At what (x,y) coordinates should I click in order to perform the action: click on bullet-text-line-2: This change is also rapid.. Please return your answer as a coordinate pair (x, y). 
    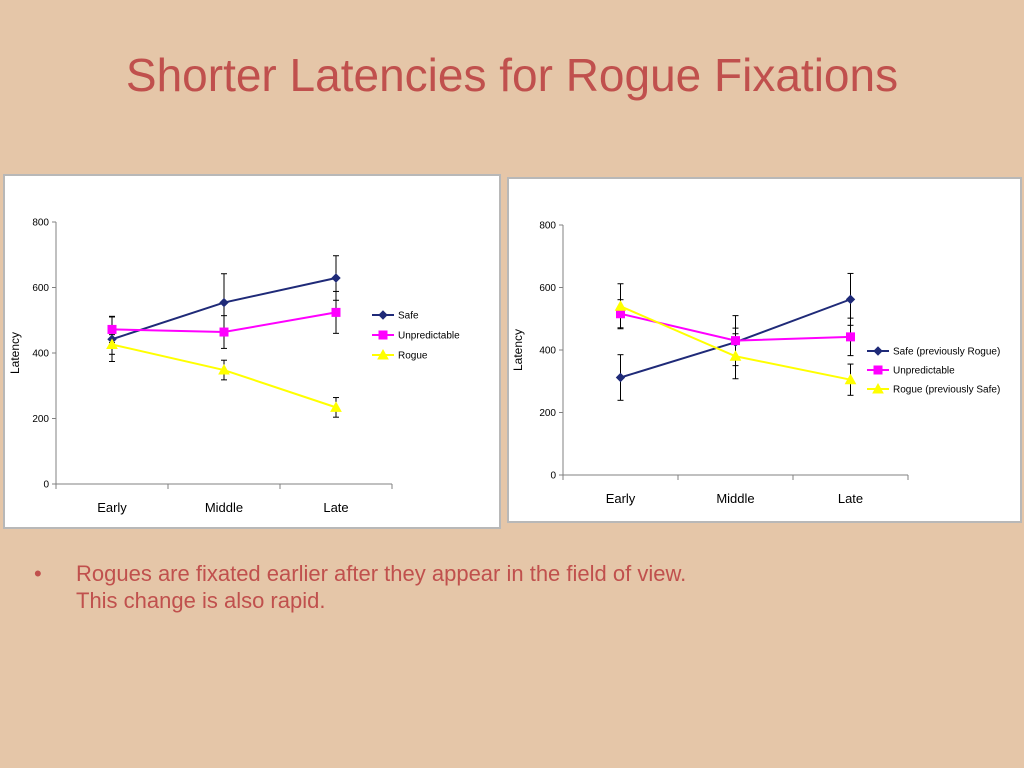
    Looking at the image, I should click on (201, 600).